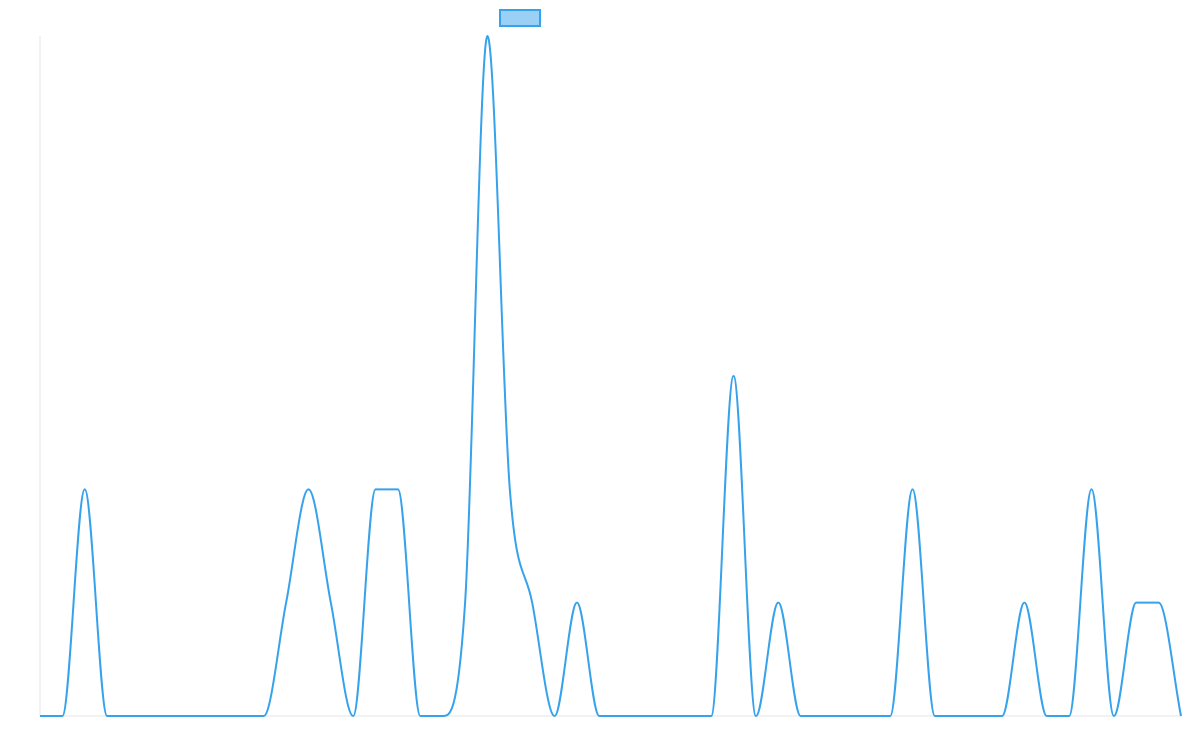 The height and width of the screenshot is (750, 1200). I want to click on legend-swatch, so click(520, 18).